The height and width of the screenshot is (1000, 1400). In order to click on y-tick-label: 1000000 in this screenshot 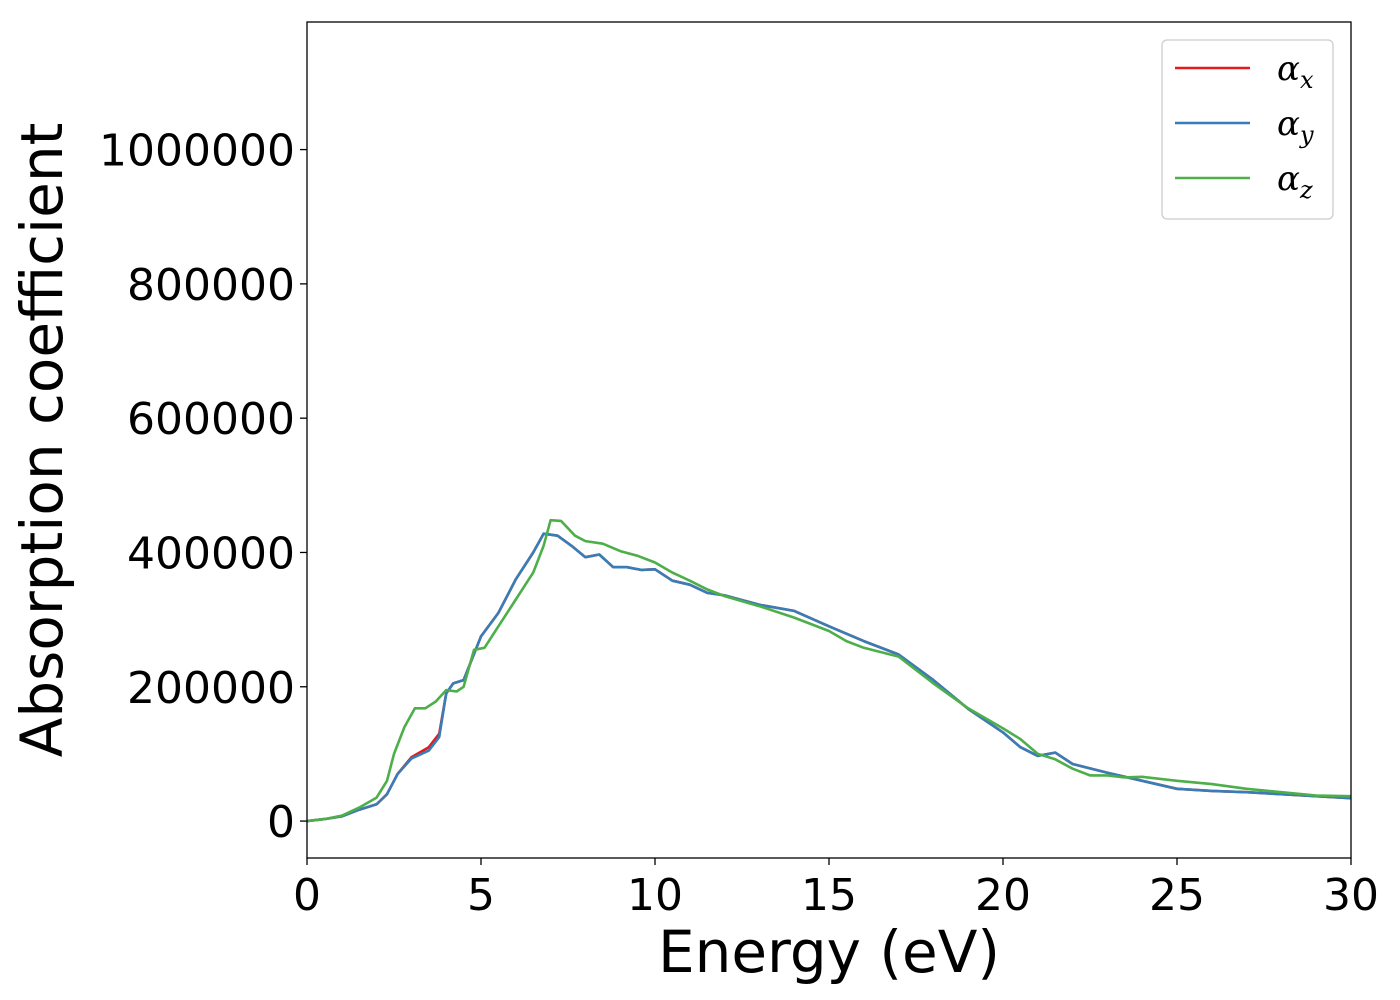, I will do `click(197, 151)`.